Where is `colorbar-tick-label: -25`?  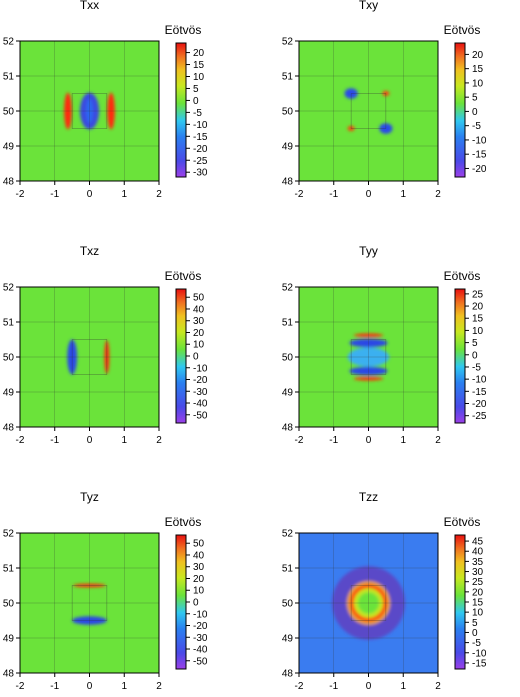 colorbar-tick-label: -25 is located at coordinates (200, 161).